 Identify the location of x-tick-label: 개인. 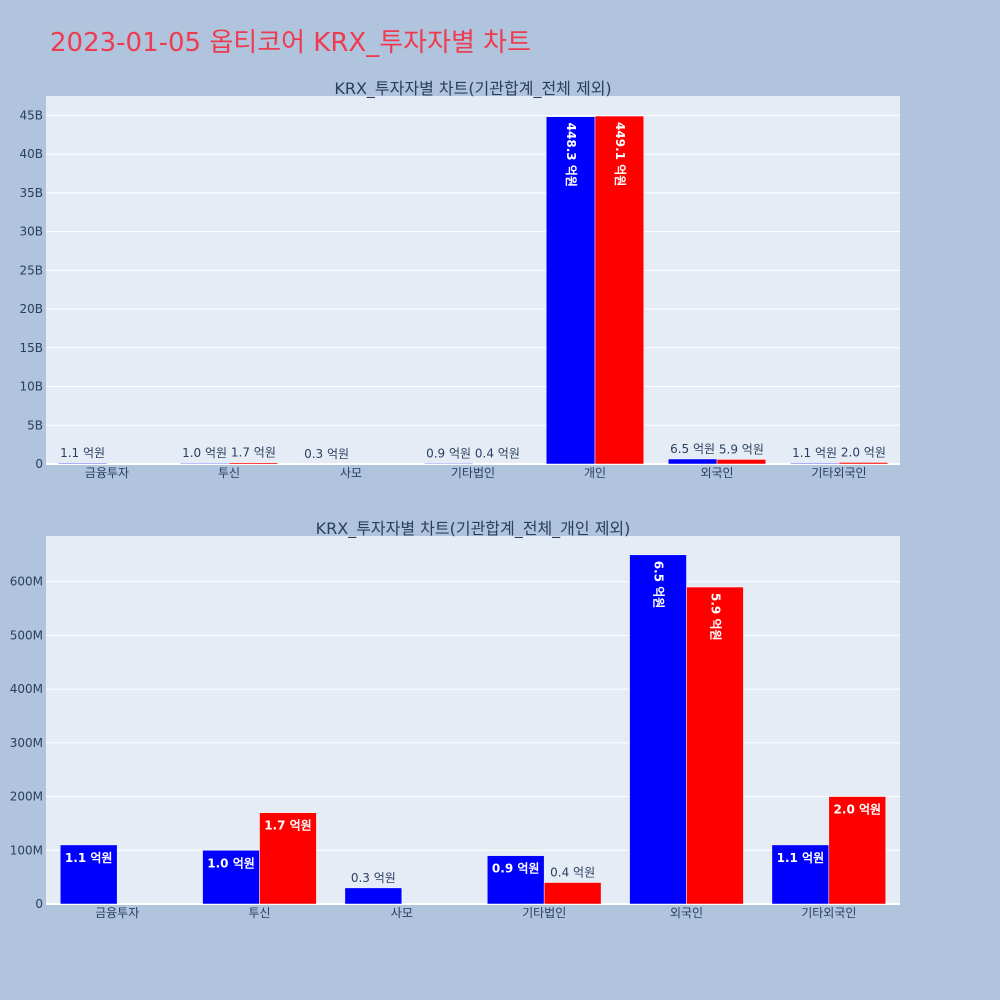
(595, 473).